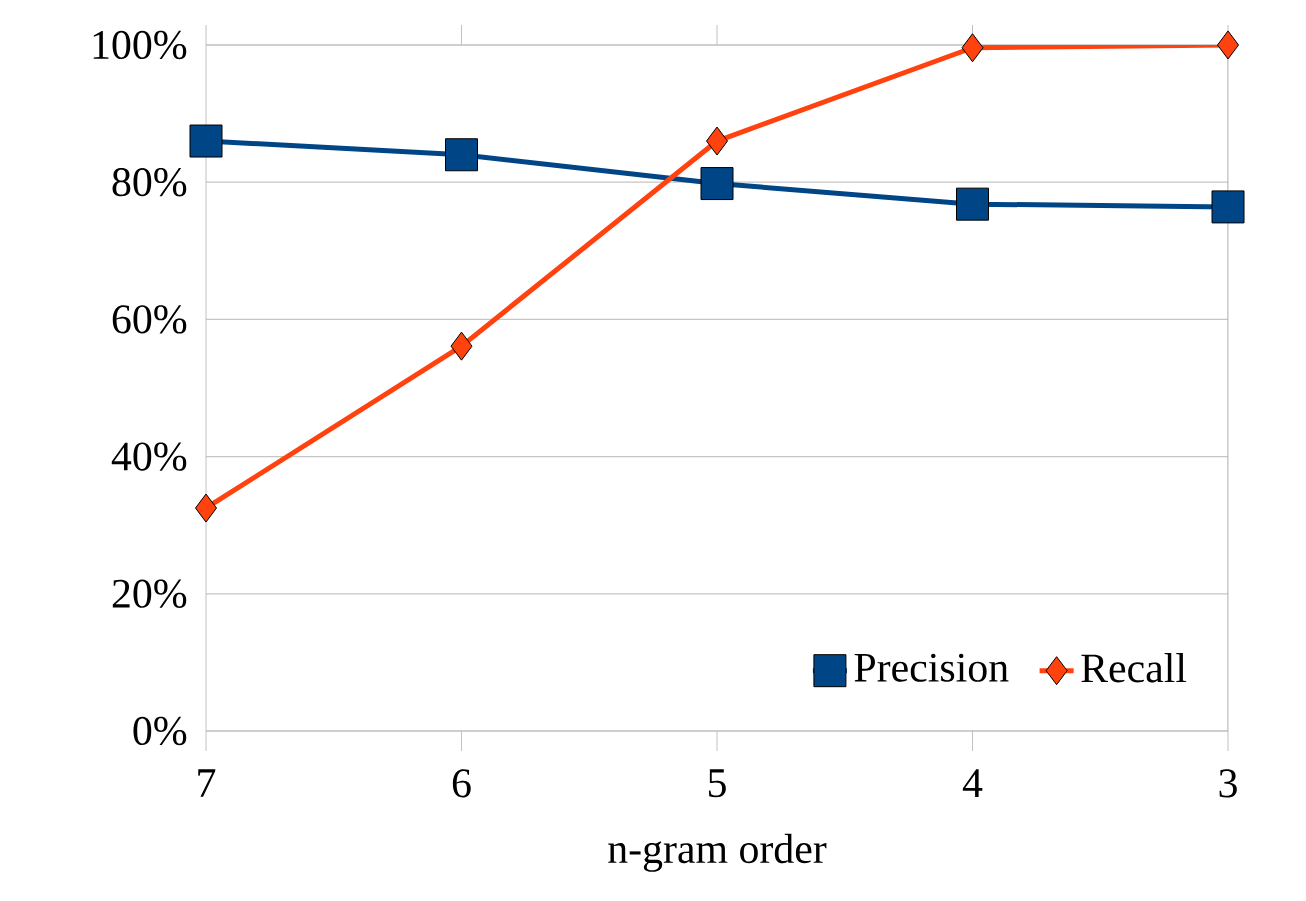 The image size is (1306, 901). What do you see at coordinates (1134, 668) in the screenshot?
I see `legend-label: Recall` at bounding box center [1134, 668].